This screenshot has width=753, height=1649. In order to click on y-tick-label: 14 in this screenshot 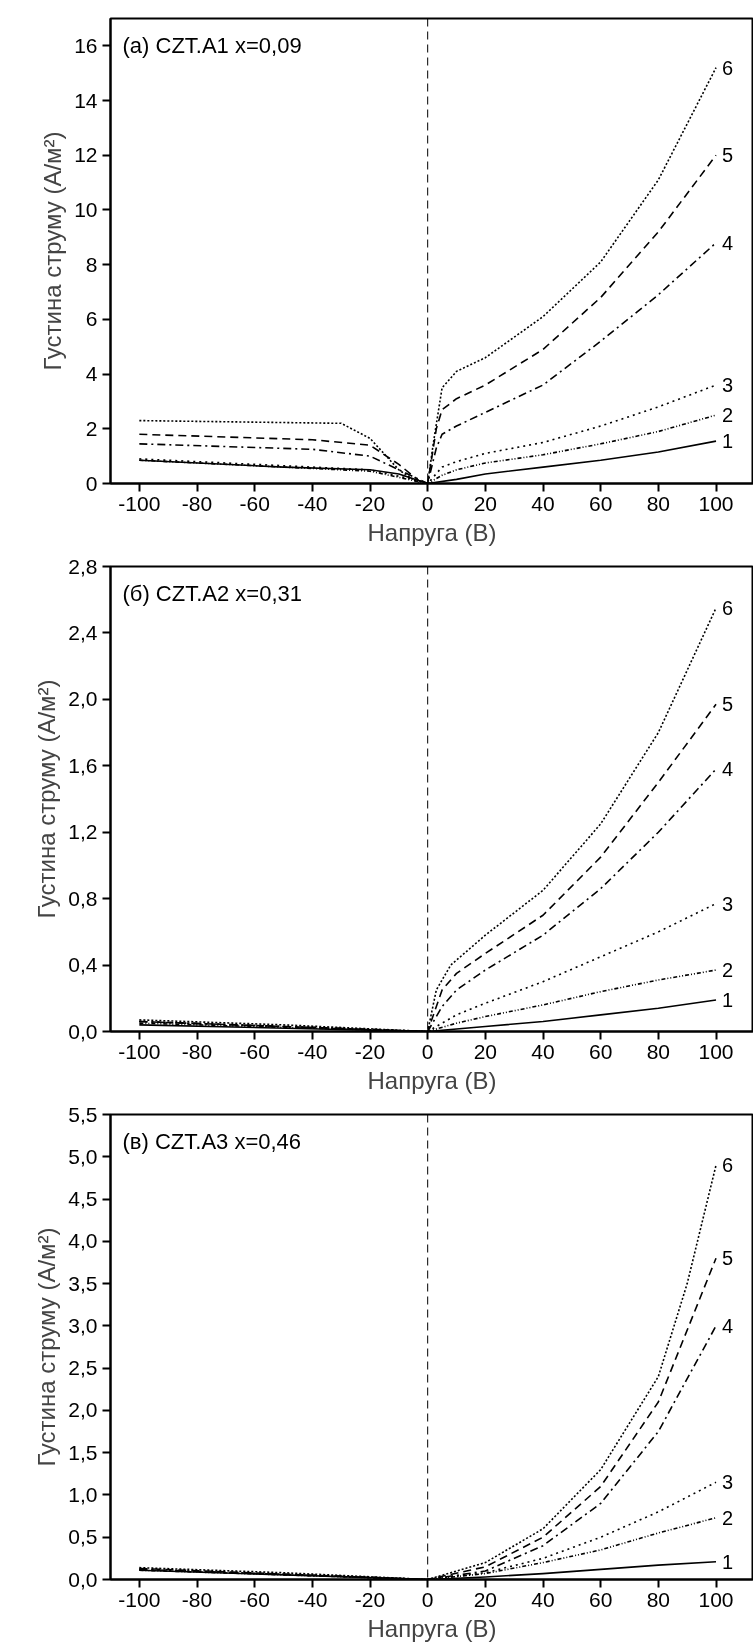, I will do `click(86, 100)`.